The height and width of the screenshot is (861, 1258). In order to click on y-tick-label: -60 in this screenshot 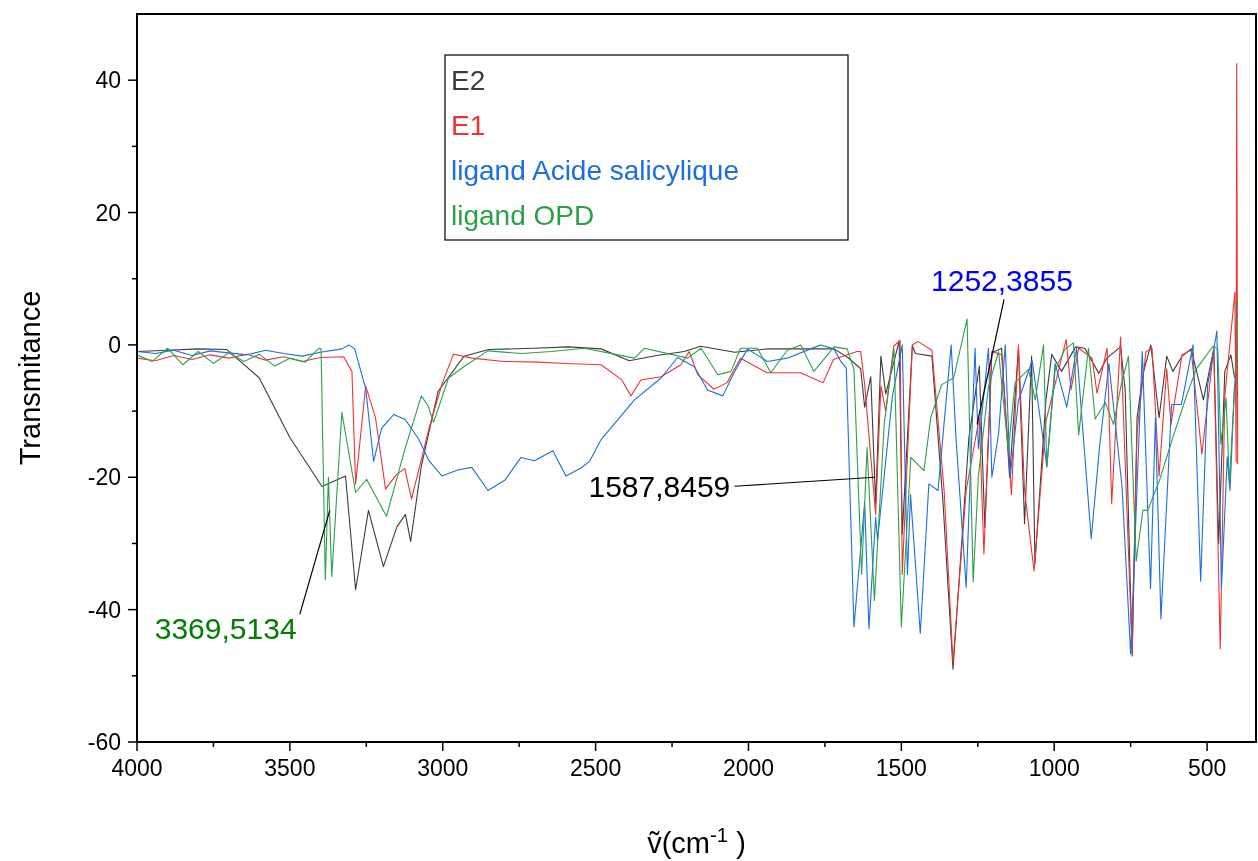, I will do `click(104, 742)`.